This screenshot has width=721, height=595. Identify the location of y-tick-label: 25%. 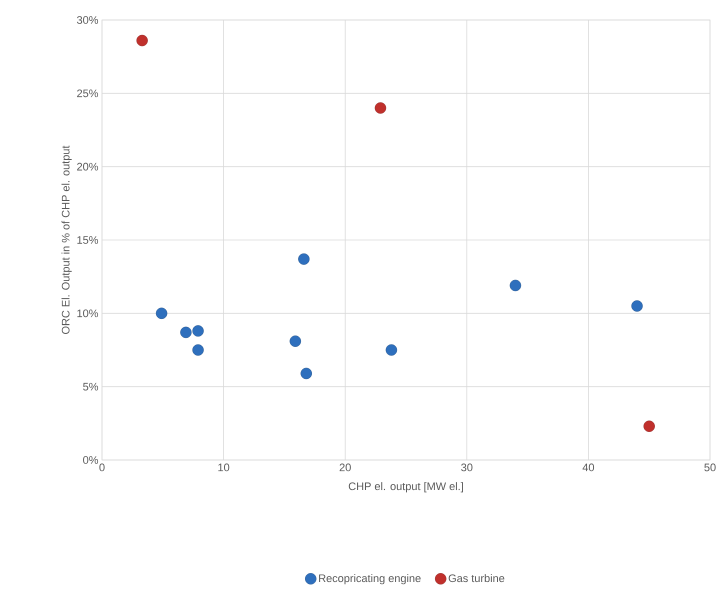
(87, 93).